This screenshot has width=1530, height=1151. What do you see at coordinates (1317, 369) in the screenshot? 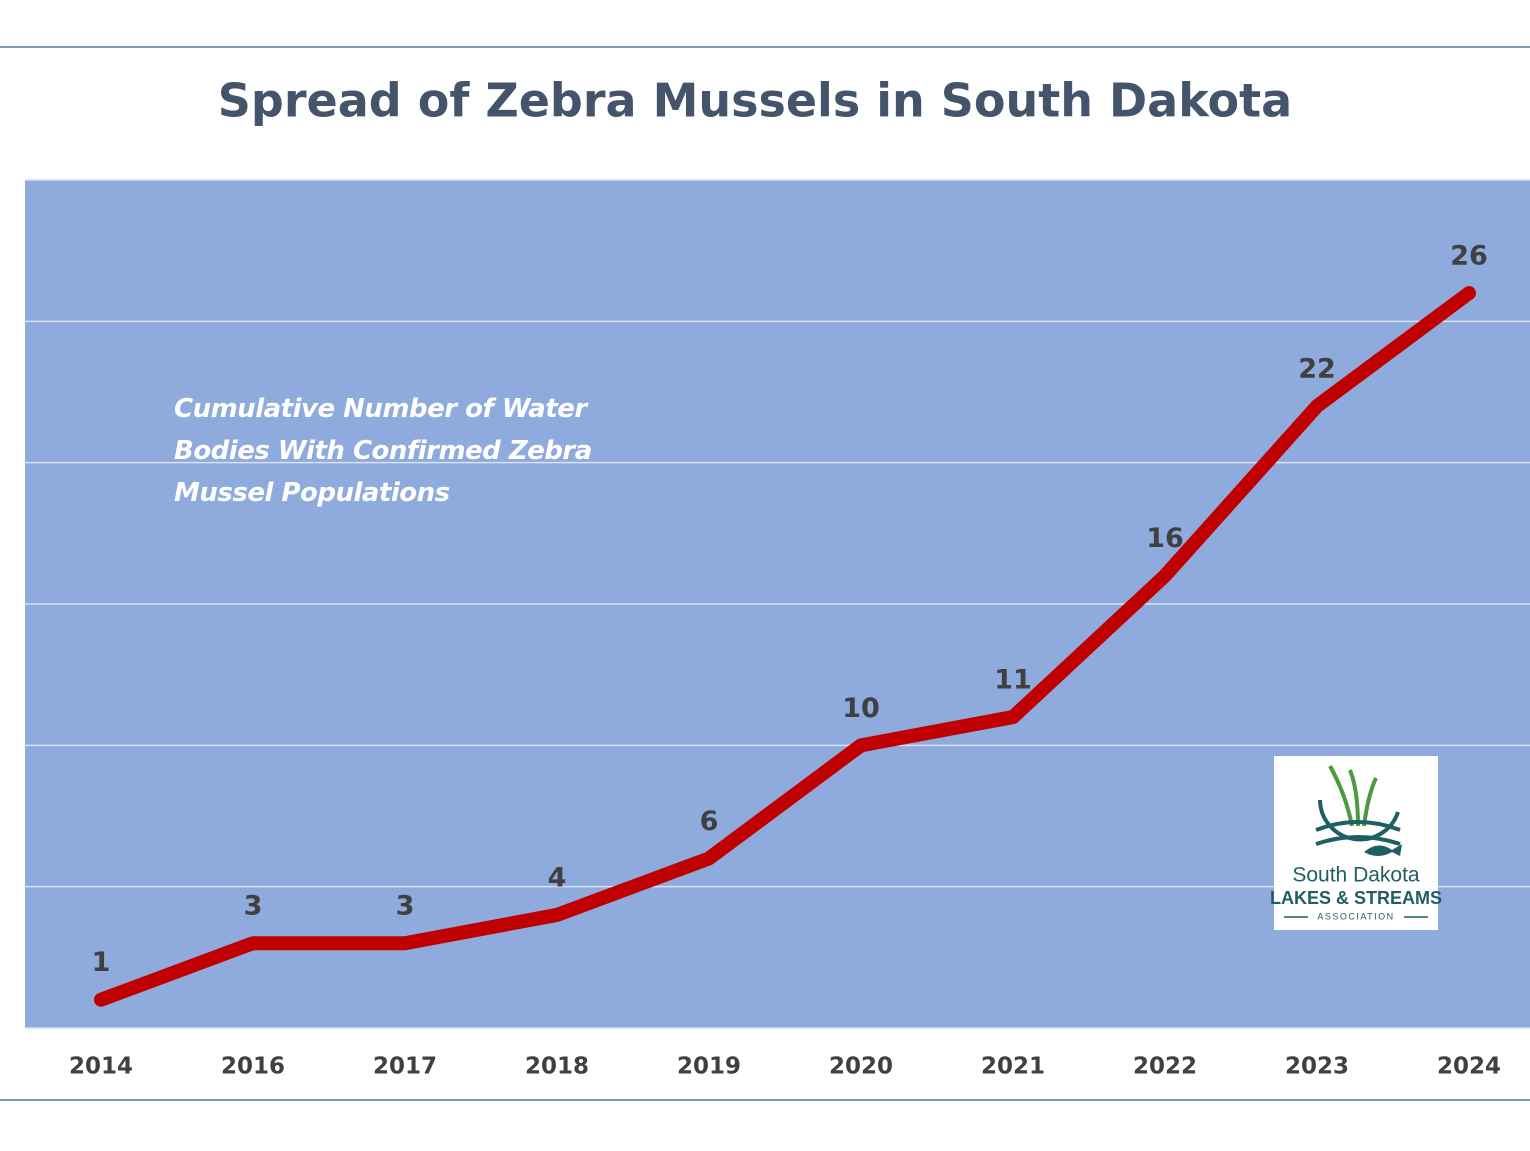
I see `data-label: 22` at bounding box center [1317, 369].